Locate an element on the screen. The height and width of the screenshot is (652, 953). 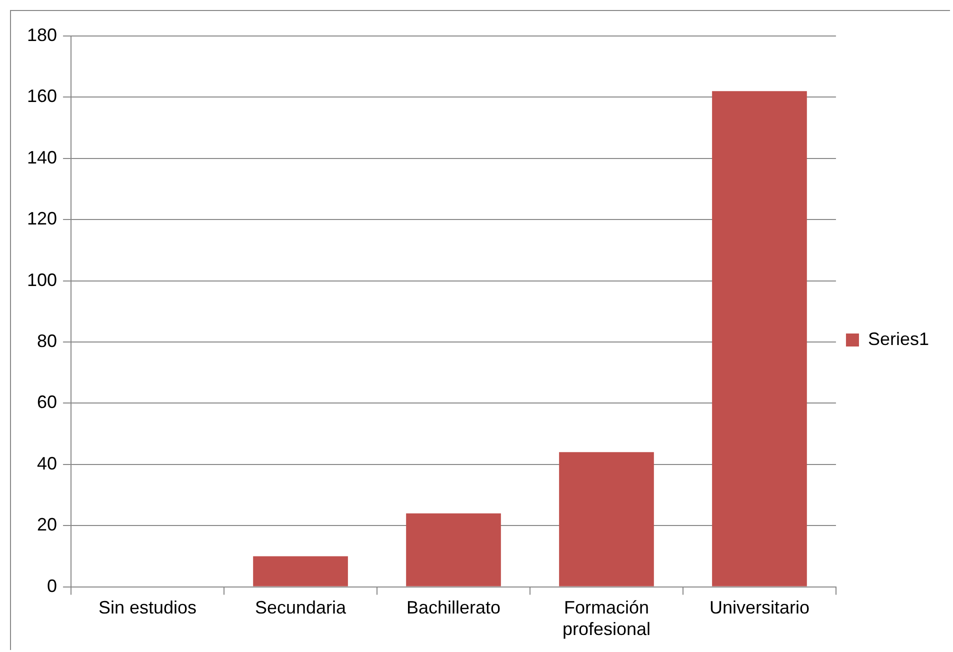
y-tick-label: 40 is located at coordinates (47, 463).